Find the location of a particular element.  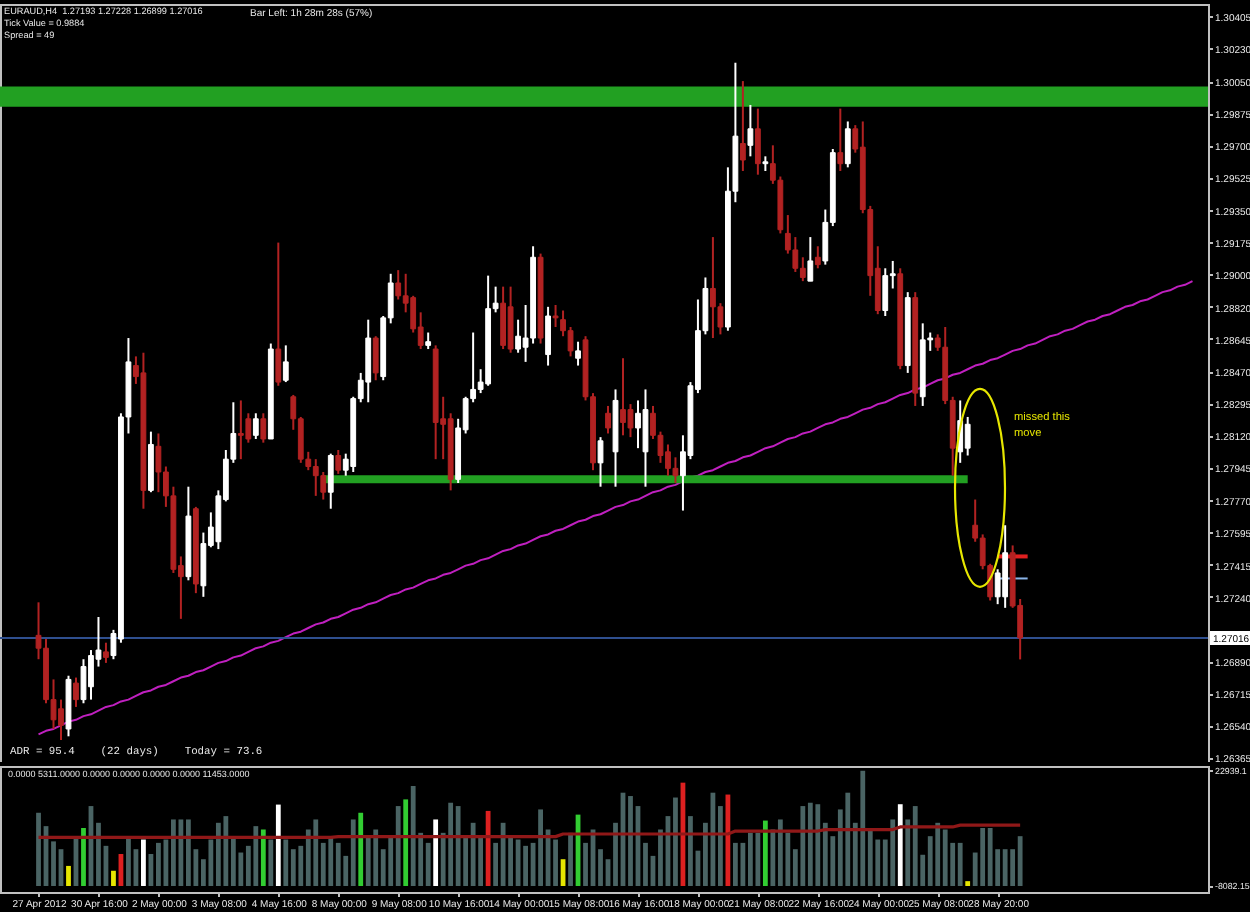

line-series is located at coordinates (529, 831).